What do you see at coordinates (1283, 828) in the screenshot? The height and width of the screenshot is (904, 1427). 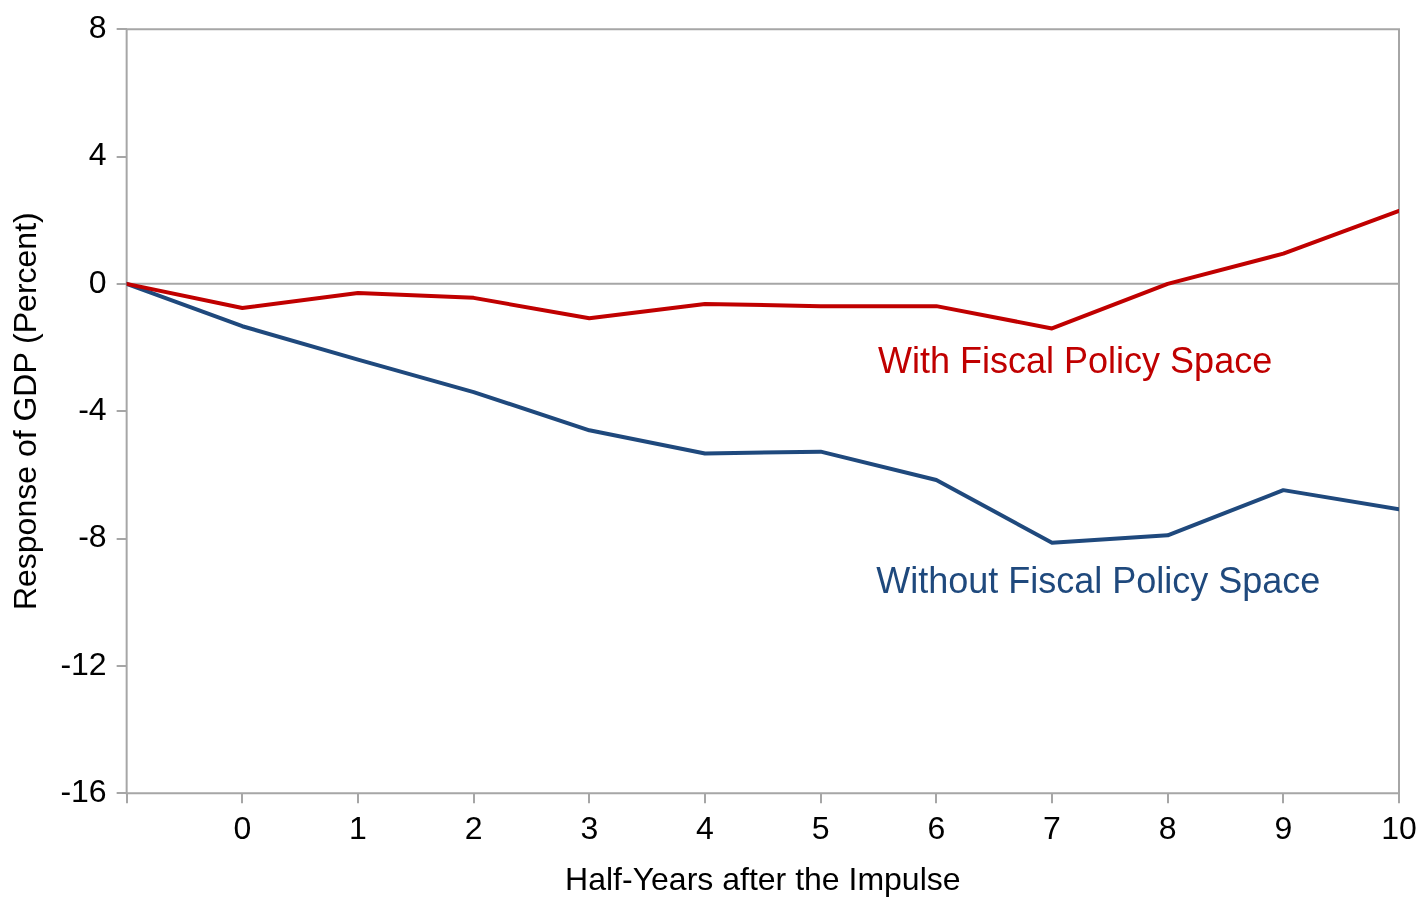 I see `x-tick-label: 9` at bounding box center [1283, 828].